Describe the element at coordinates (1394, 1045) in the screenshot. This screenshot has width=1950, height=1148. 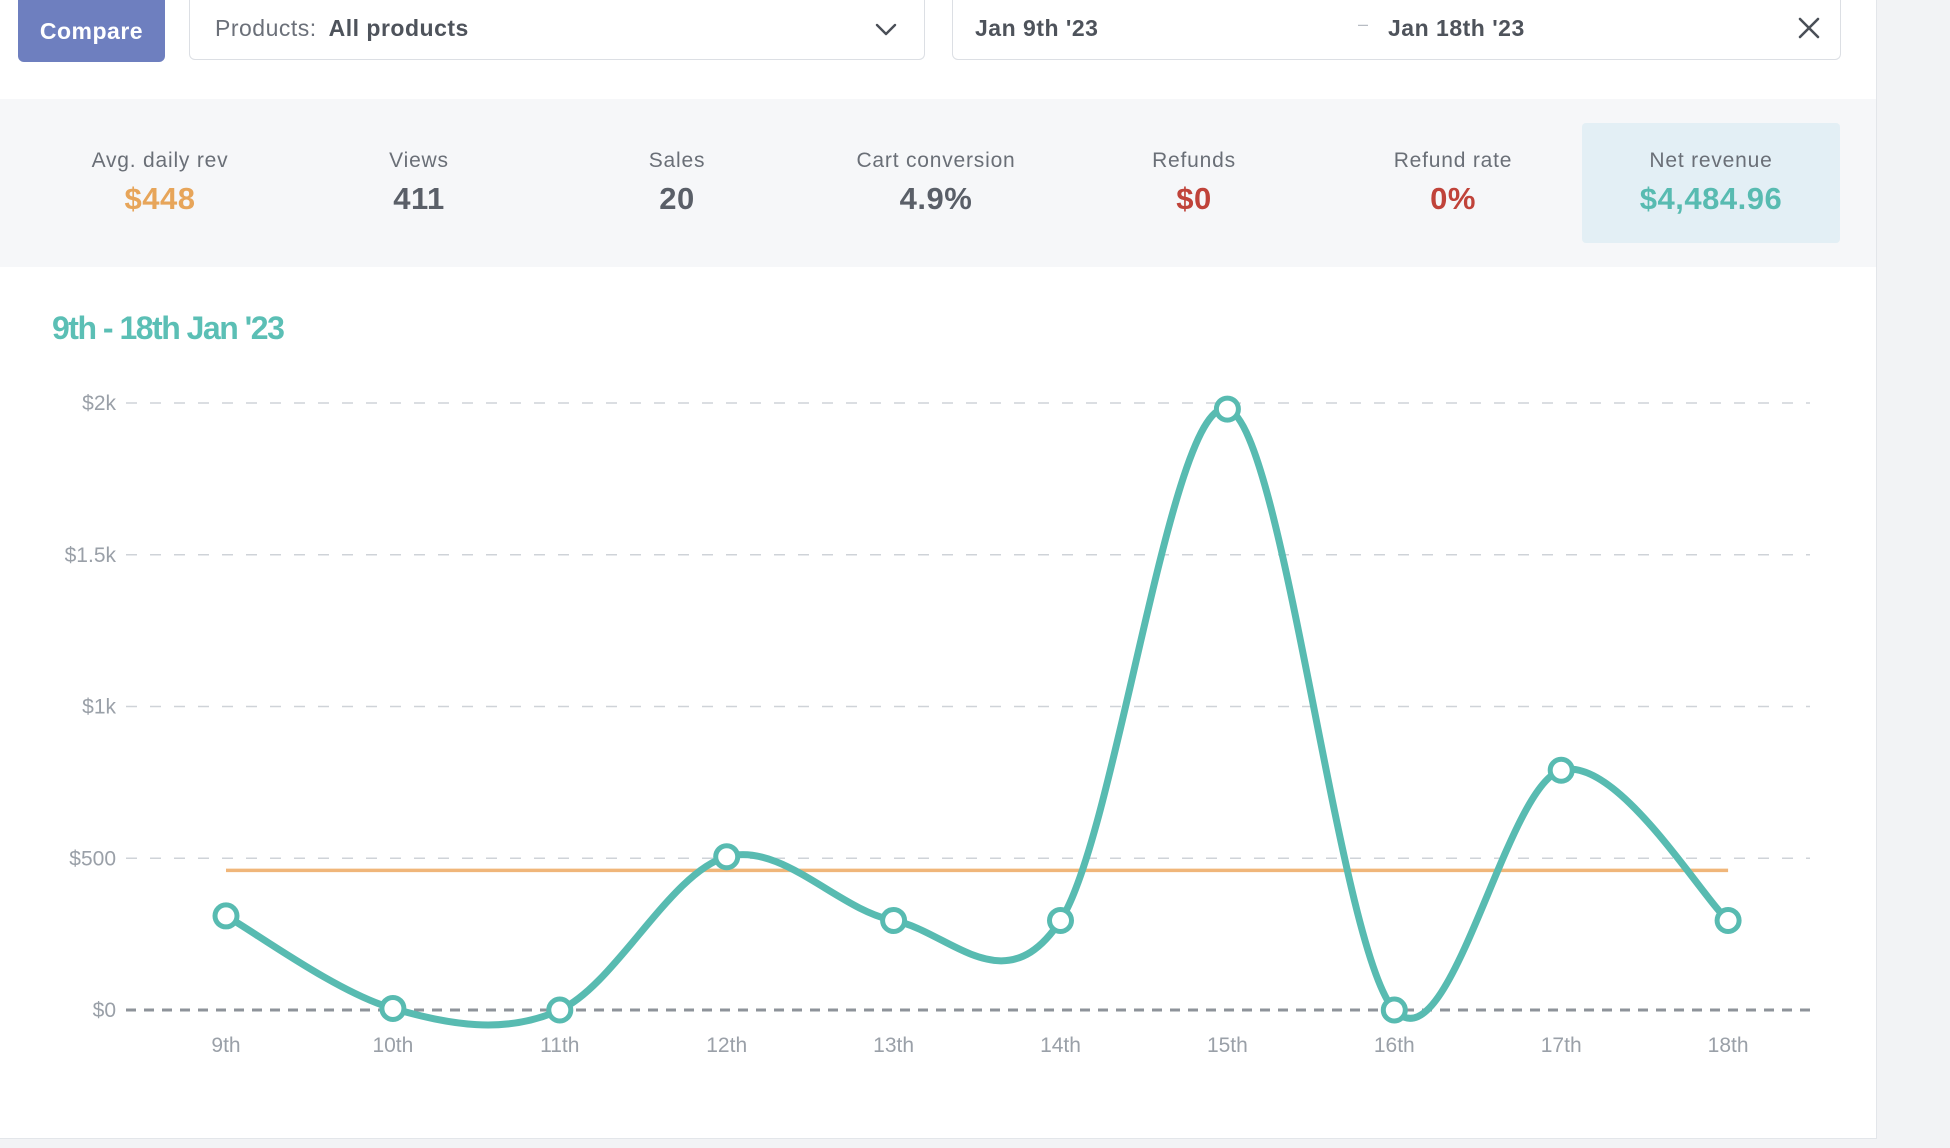
I see `x-tick-label: 16th` at that location.